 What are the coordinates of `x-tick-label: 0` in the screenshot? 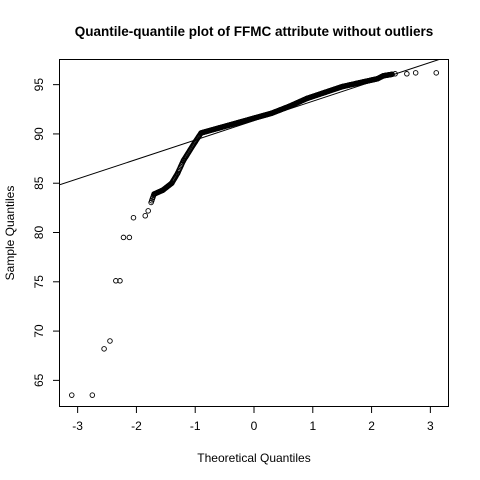 It's located at (254, 426).